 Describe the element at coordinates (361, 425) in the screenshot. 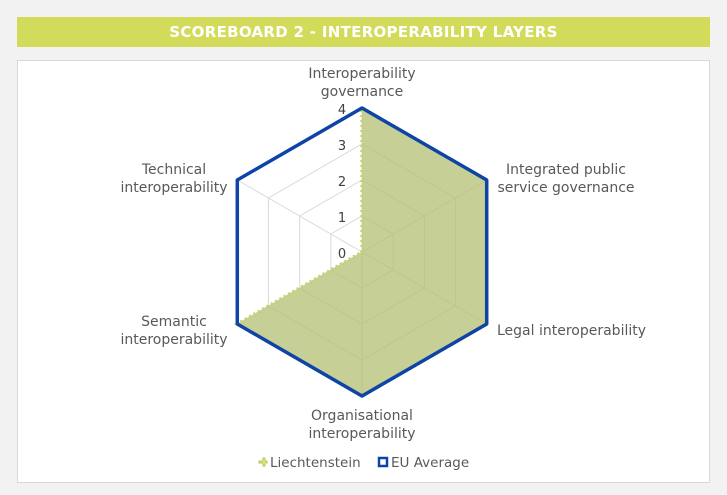

I see `category-label: Organisational interoperability` at that location.